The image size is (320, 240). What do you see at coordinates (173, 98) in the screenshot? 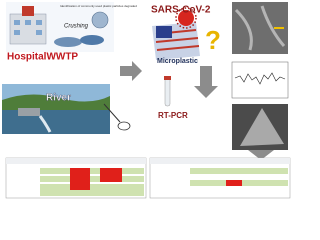
I see `rt-pcr: RT-PCR` at bounding box center [173, 98].